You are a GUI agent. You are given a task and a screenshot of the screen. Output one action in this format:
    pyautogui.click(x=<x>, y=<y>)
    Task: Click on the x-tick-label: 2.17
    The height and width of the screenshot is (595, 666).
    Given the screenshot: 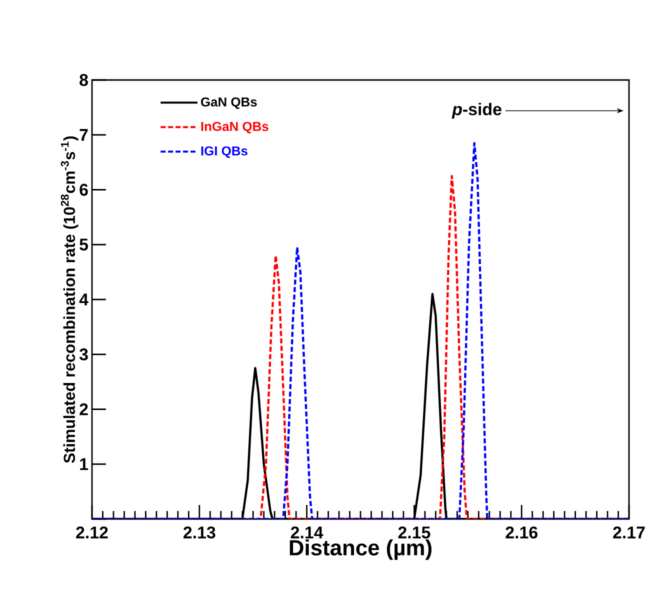 What is the action you would take?
    pyautogui.click(x=629, y=532)
    